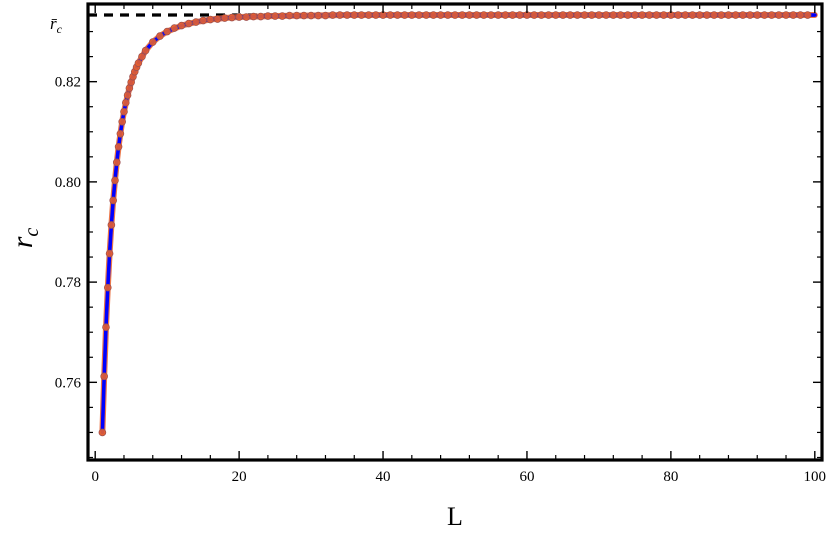  Describe the element at coordinates (239, 477) in the screenshot. I see `x-tick-label: 20` at that location.